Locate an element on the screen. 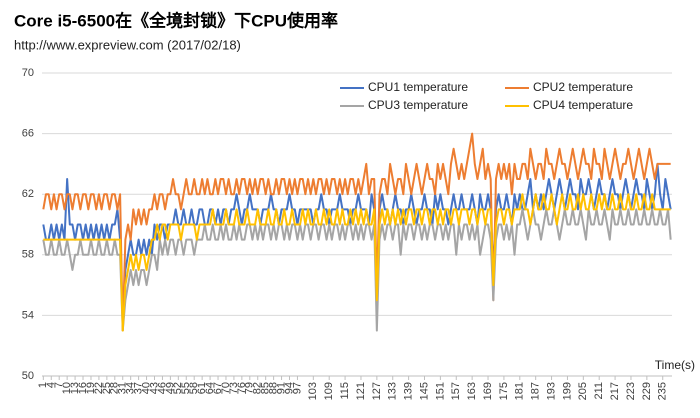  x-tick-label: 46 is located at coordinates (162, 388).